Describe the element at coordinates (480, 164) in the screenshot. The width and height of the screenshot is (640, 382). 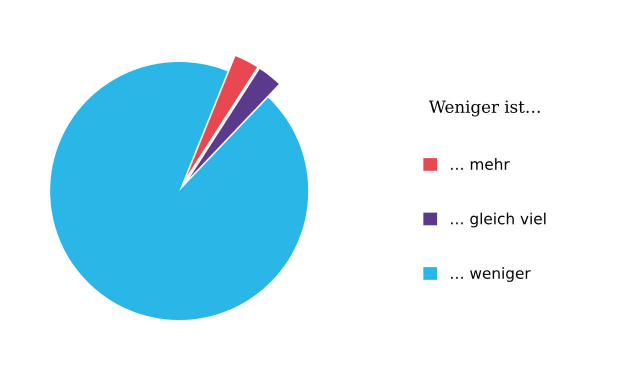
I see `legend-label: … mehr` at that location.